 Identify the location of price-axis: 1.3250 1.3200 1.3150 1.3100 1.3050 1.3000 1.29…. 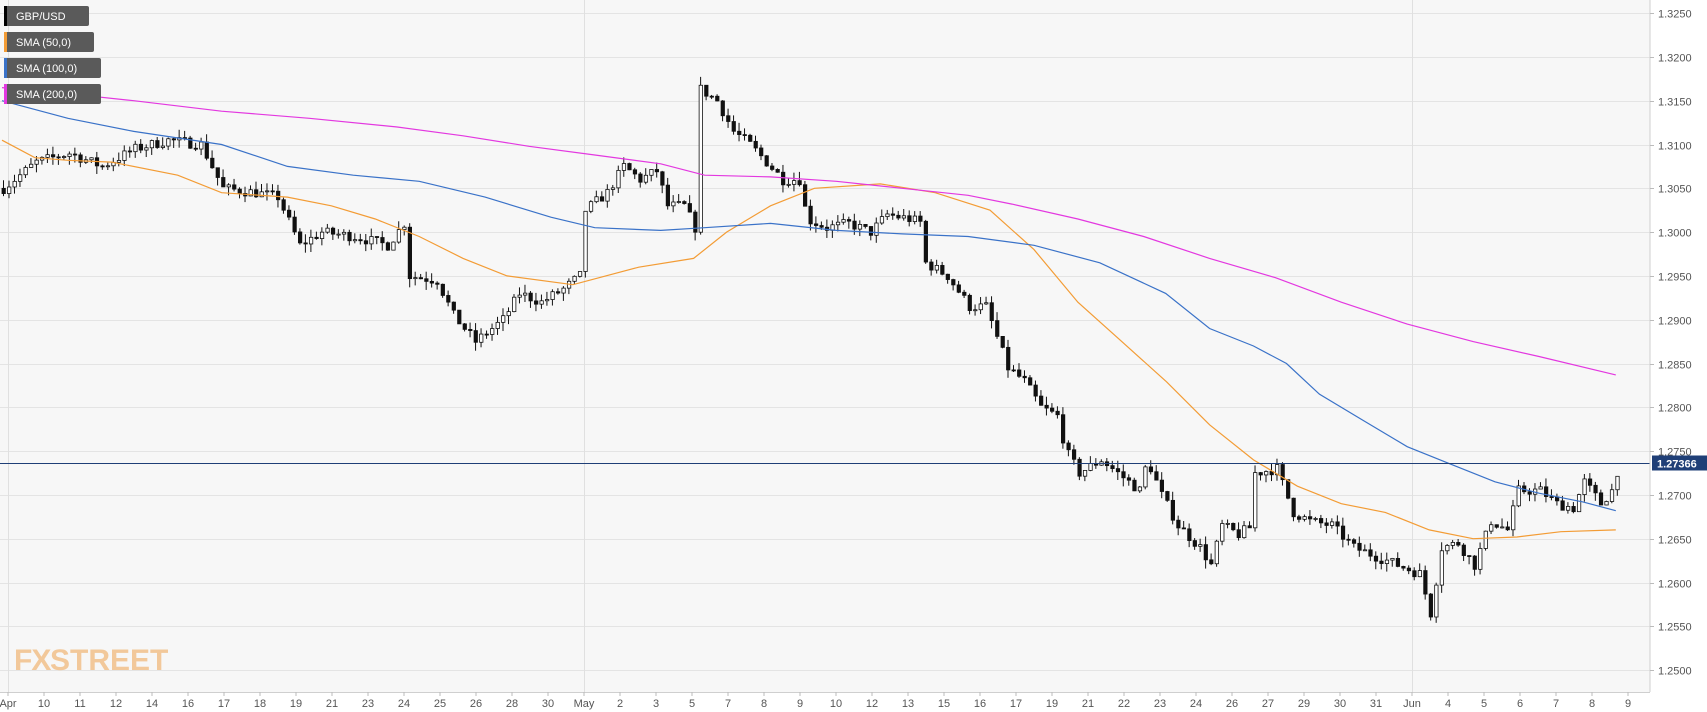
(1670, 346).